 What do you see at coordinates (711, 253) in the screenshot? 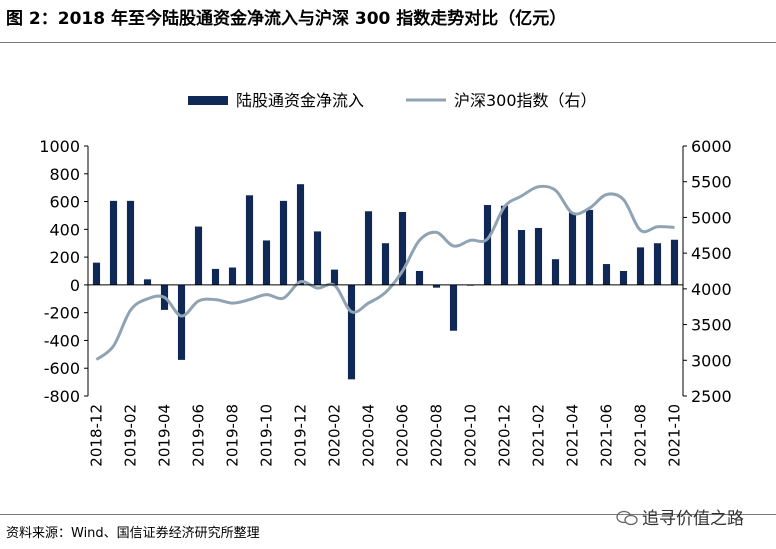
I see `right-tick-label: 4500` at bounding box center [711, 253].